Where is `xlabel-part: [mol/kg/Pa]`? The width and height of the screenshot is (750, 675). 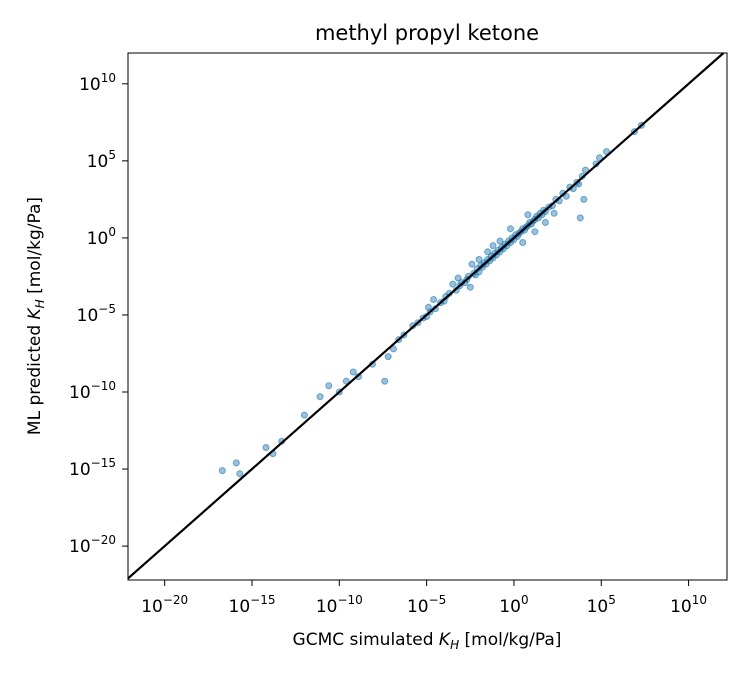 xlabel-part: [mol/kg/Pa] is located at coordinates (510, 640).